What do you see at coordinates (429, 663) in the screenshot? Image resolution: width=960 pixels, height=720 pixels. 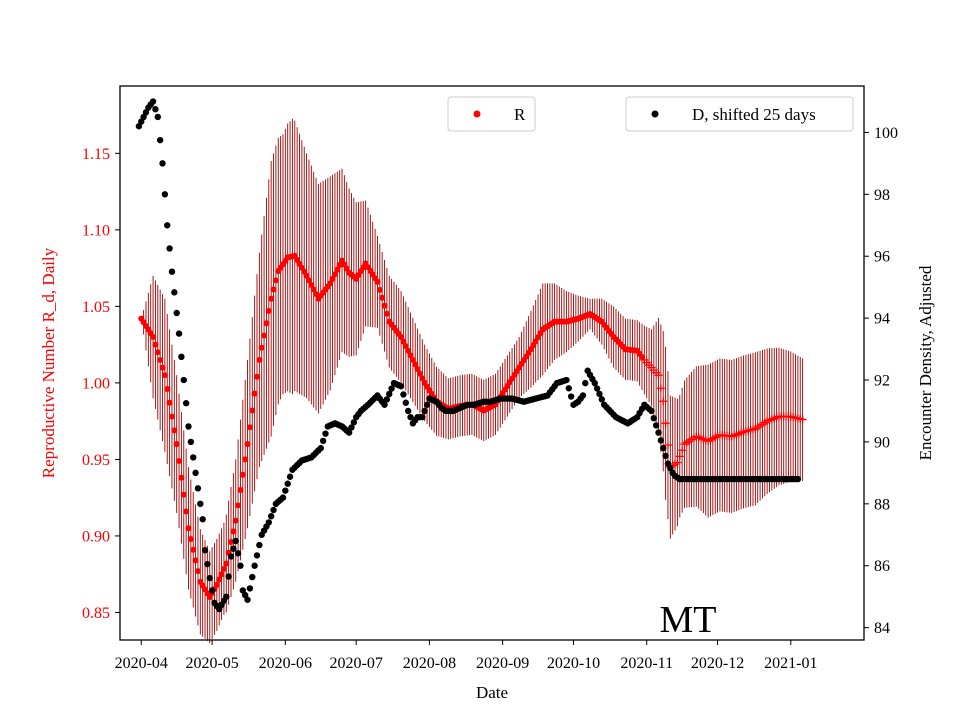 I see `x-tick-label: 2020-08` at bounding box center [429, 663].